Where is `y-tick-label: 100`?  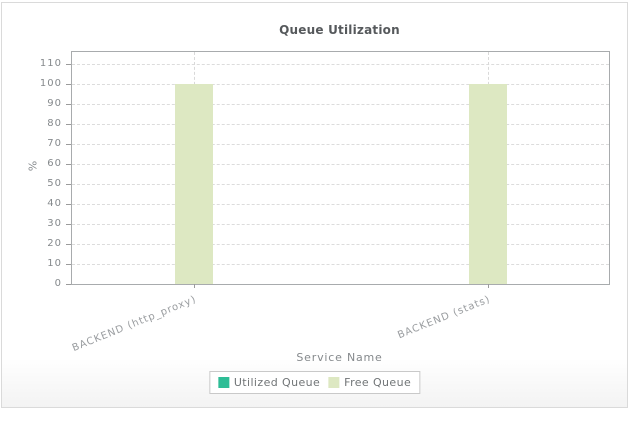
y-tick-label: 100 is located at coordinates (50, 83).